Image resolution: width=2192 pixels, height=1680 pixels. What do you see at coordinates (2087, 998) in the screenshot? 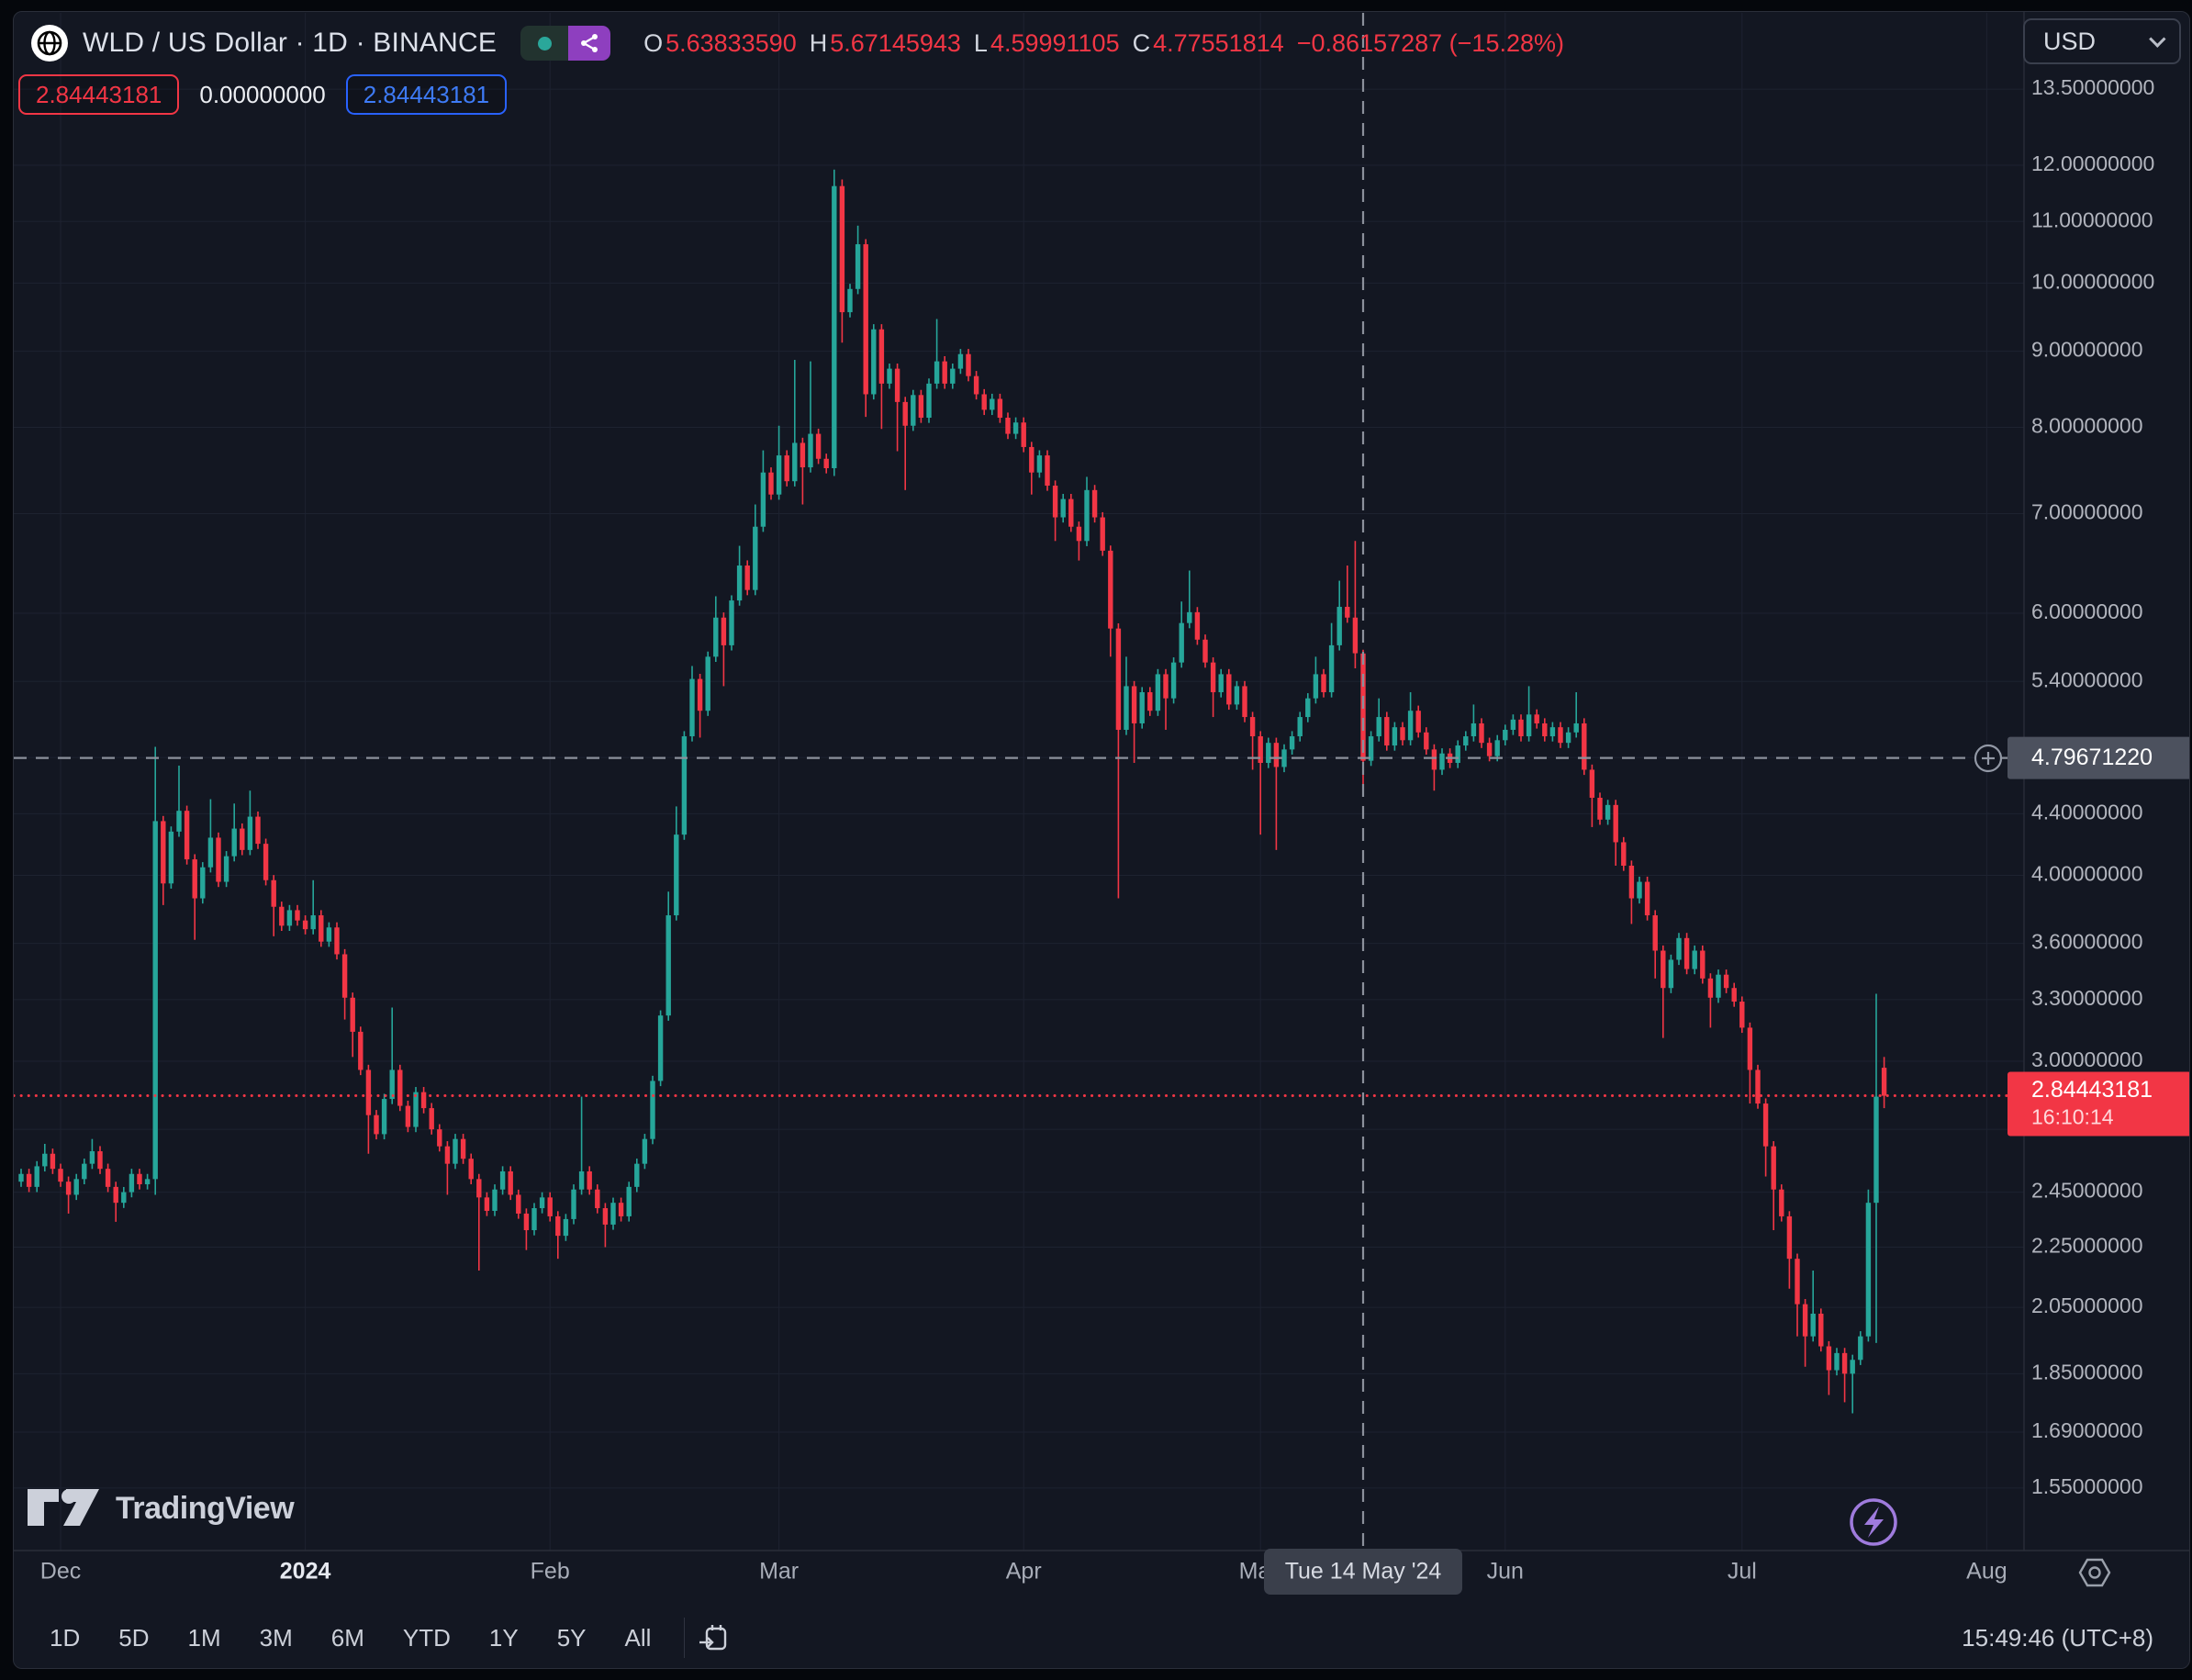
I see `axis-label: 3.30000000` at bounding box center [2087, 998].